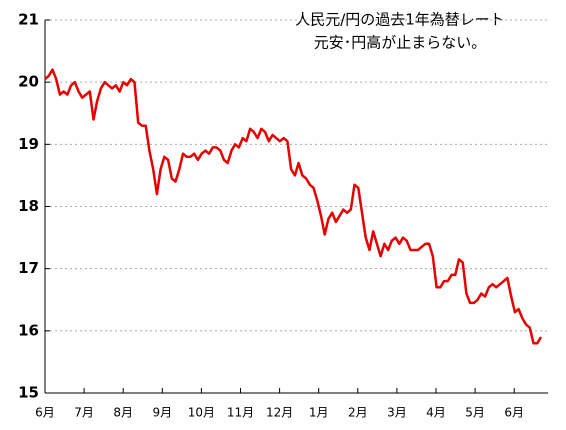 This screenshot has width=566, height=430. Describe the element at coordinates (475, 413) in the screenshot. I see `x-tick-label: 5月` at that location.